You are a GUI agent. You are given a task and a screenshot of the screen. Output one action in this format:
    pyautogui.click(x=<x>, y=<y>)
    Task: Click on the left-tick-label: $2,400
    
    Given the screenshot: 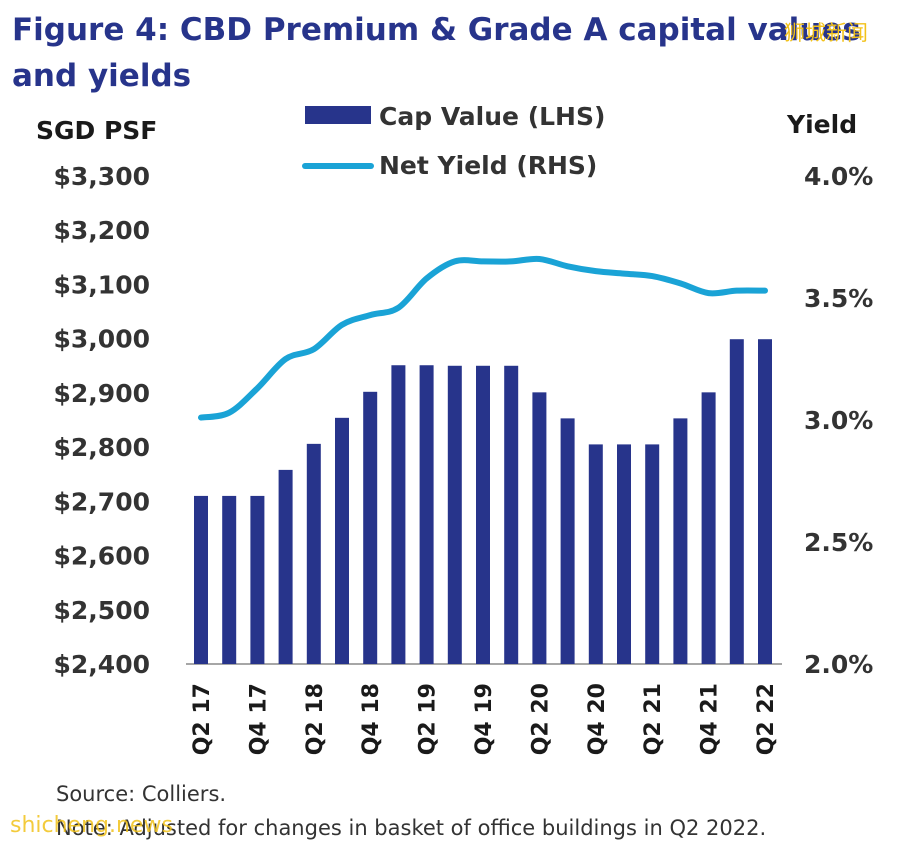 What is the action you would take?
    pyautogui.click(x=102, y=664)
    